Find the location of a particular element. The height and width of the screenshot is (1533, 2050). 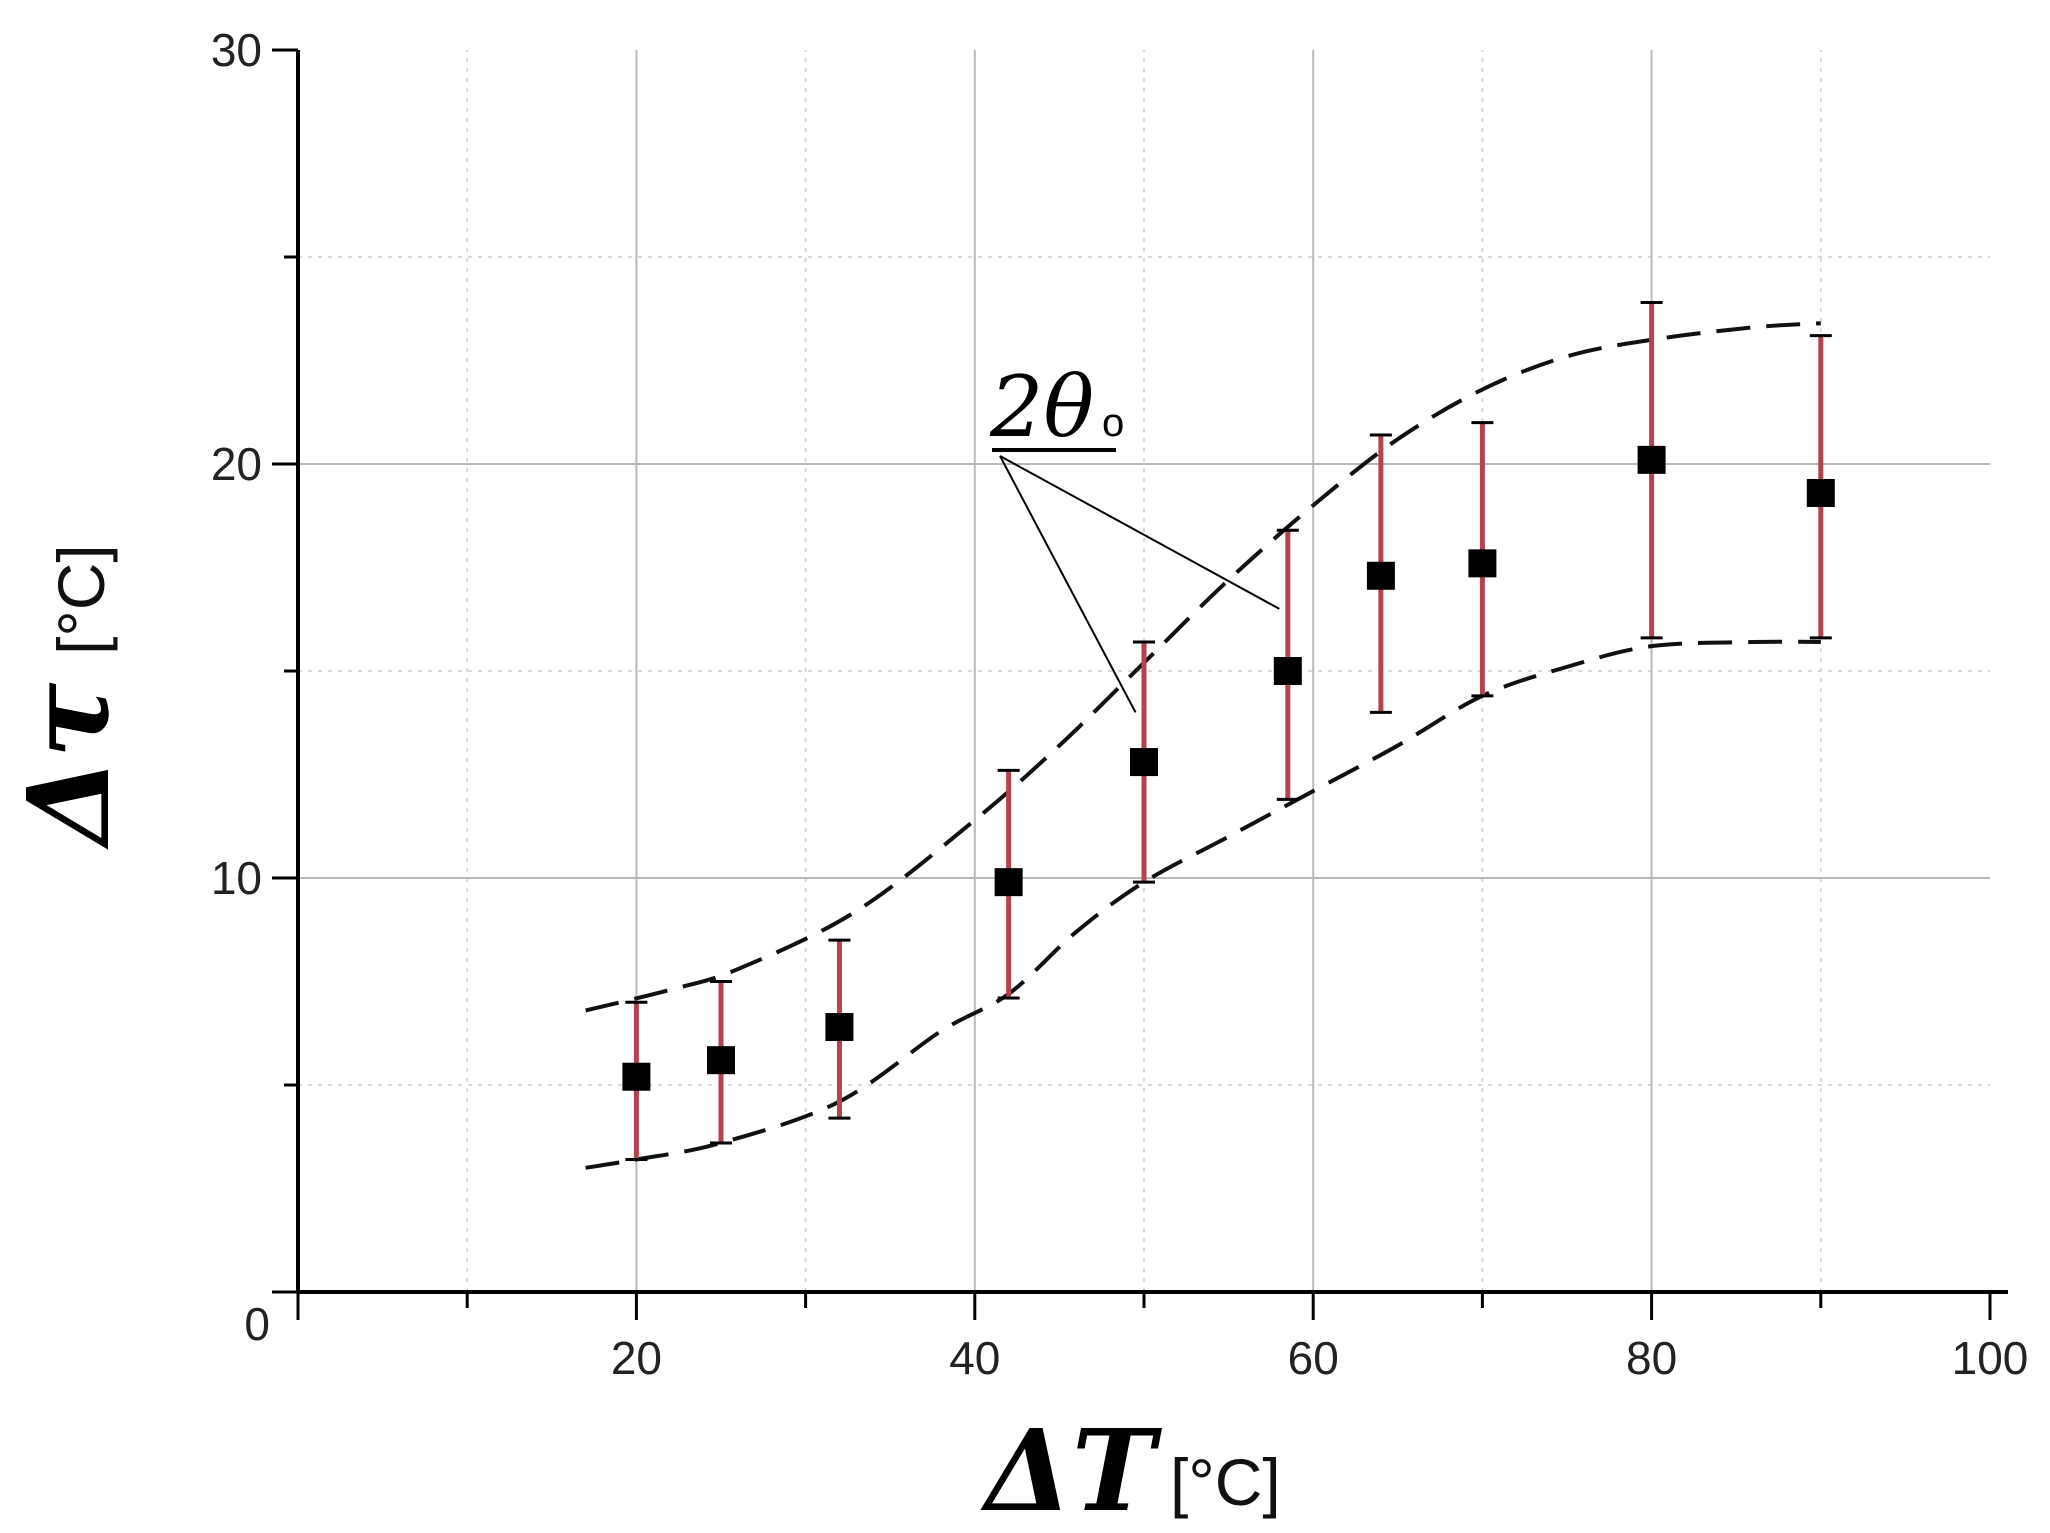

x-tick-label: 60 is located at coordinates (1313, 1358).